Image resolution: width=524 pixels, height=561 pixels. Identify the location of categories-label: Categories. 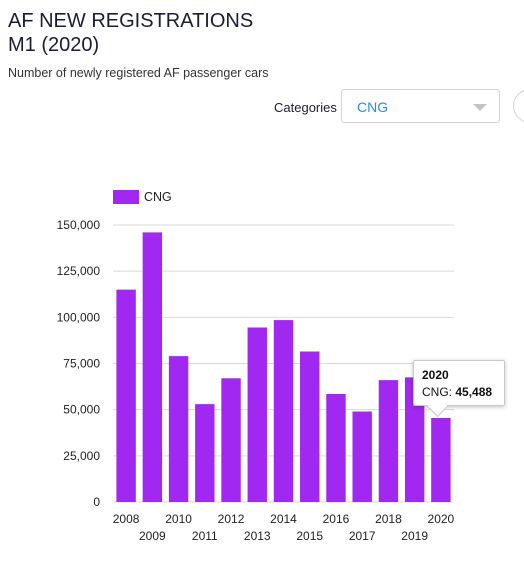
(305, 107).